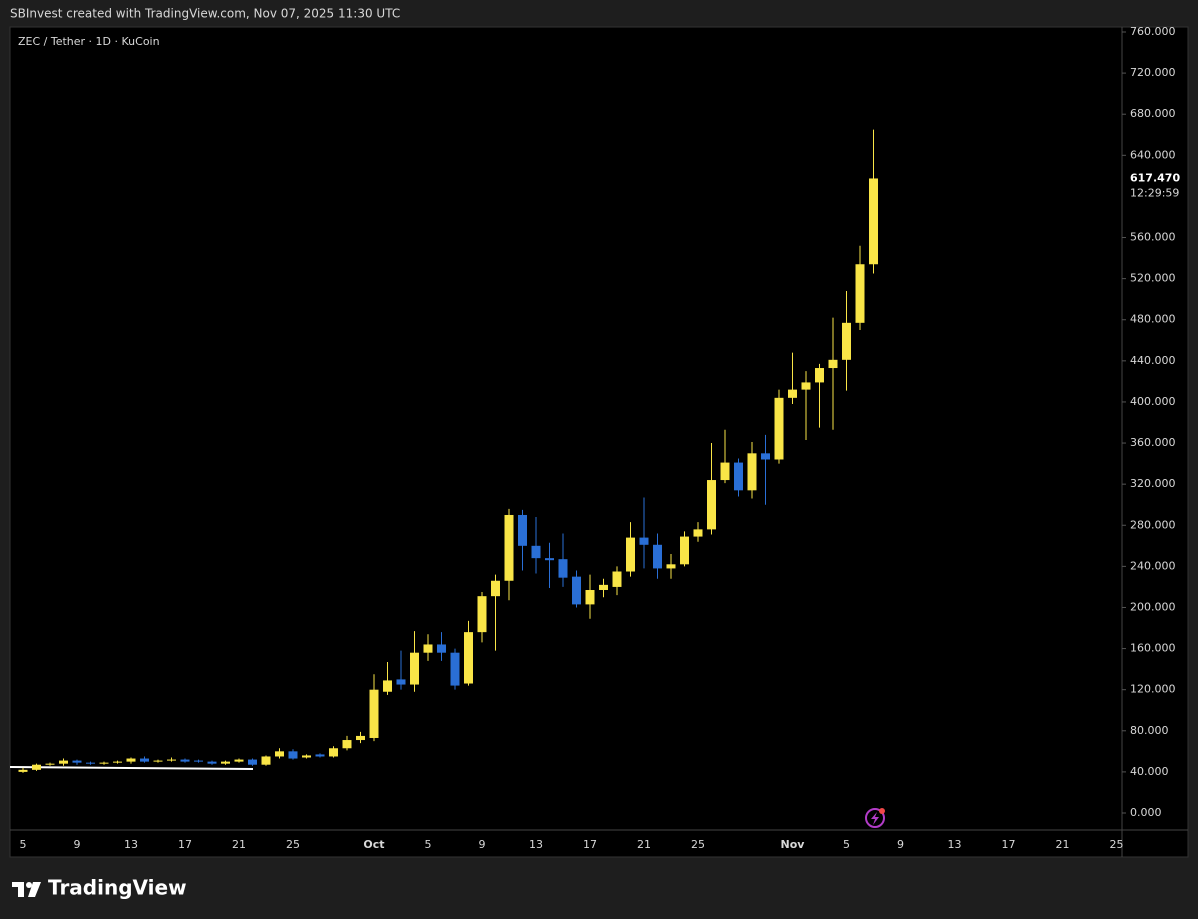  What do you see at coordinates (1153, 442) in the screenshot?
I see `y-tick-label: 360.000` at bounding box center [1153, 442].